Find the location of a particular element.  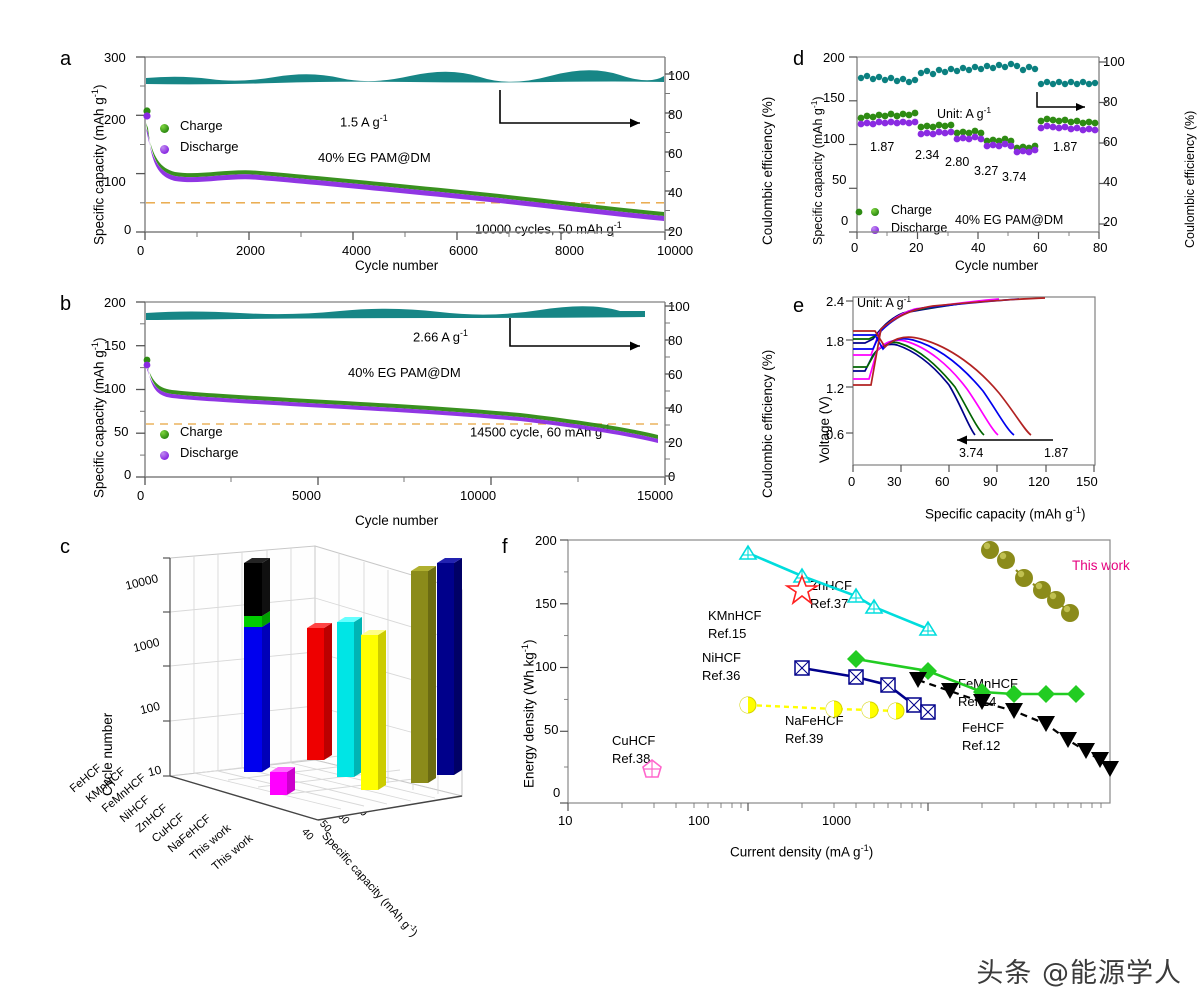

panel-f-annot-kmnhcf-line1: KMnHCF is located at coordinates (735, 615).